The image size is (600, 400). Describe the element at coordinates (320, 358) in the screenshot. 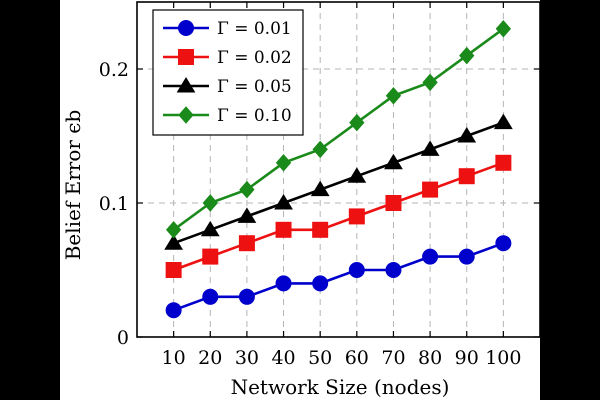

I see `x-tick-label: 50` at that location.